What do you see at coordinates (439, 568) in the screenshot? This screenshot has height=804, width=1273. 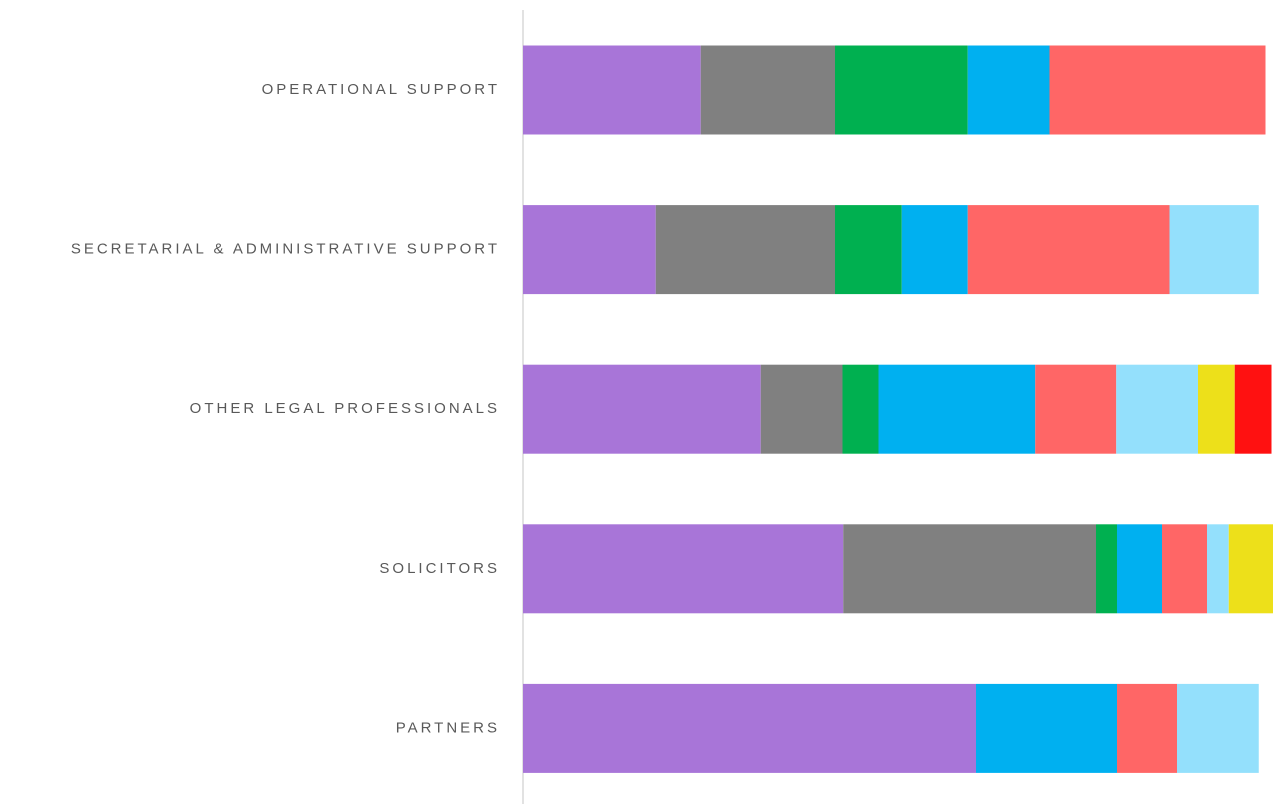 I see `category-label: SOLICITORS` at bounding box center [439, 568].